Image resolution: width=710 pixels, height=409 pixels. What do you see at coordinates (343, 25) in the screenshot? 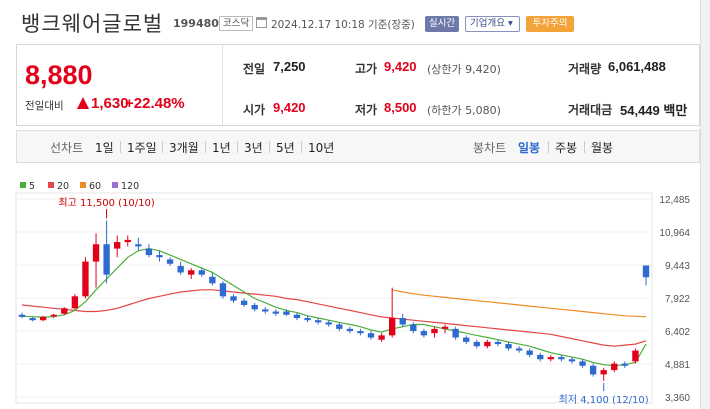
I see `quote-timestamp: 2024.12.17 10:18 기준(장중)` at bounding box center [343, 25].